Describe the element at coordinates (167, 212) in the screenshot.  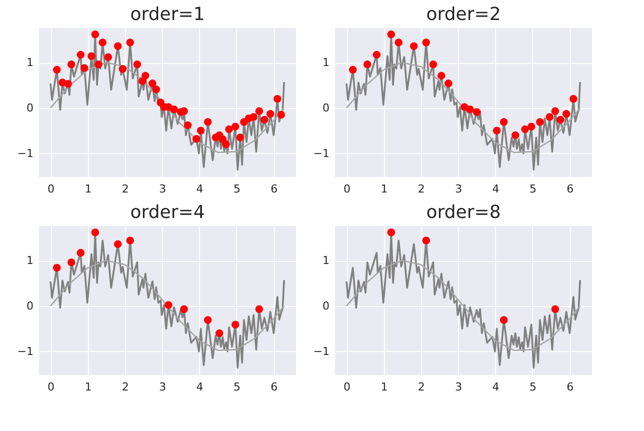
I see `chart-title: order=4` at that location.